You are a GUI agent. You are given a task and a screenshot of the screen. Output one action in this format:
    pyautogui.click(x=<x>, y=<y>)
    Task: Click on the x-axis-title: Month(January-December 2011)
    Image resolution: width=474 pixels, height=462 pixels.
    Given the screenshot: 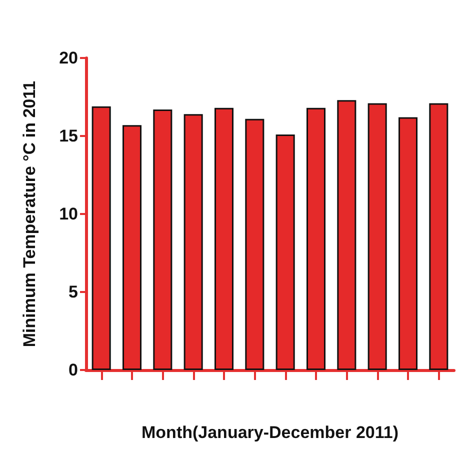 What is the action you would take?
    pyautogui.click(x=270, y=432)
    